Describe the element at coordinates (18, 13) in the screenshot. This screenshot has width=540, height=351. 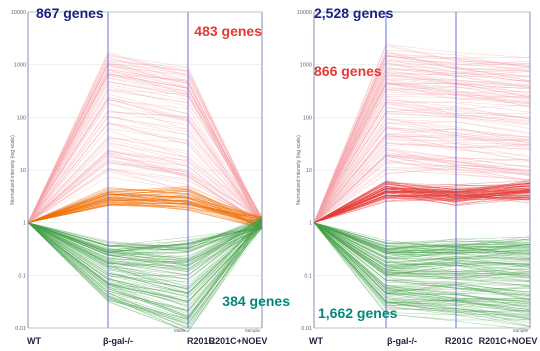
I see `y-tick-label: 10000` at that location.